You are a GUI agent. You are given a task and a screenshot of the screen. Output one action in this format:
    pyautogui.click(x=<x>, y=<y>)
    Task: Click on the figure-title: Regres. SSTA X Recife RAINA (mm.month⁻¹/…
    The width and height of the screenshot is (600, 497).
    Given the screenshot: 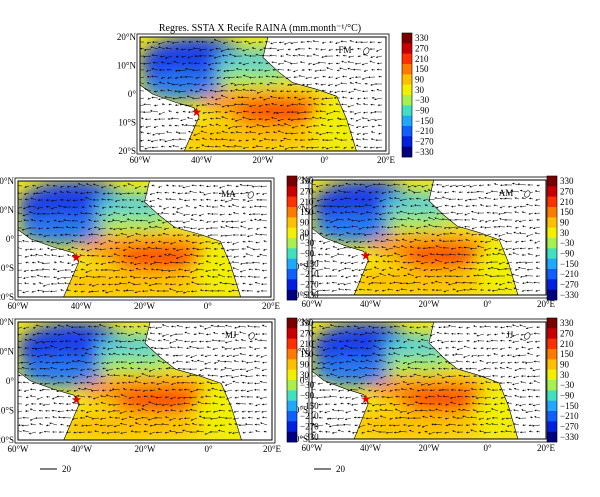 What is the action you would take?
    pyautogui.click(x=260, y=28)
    